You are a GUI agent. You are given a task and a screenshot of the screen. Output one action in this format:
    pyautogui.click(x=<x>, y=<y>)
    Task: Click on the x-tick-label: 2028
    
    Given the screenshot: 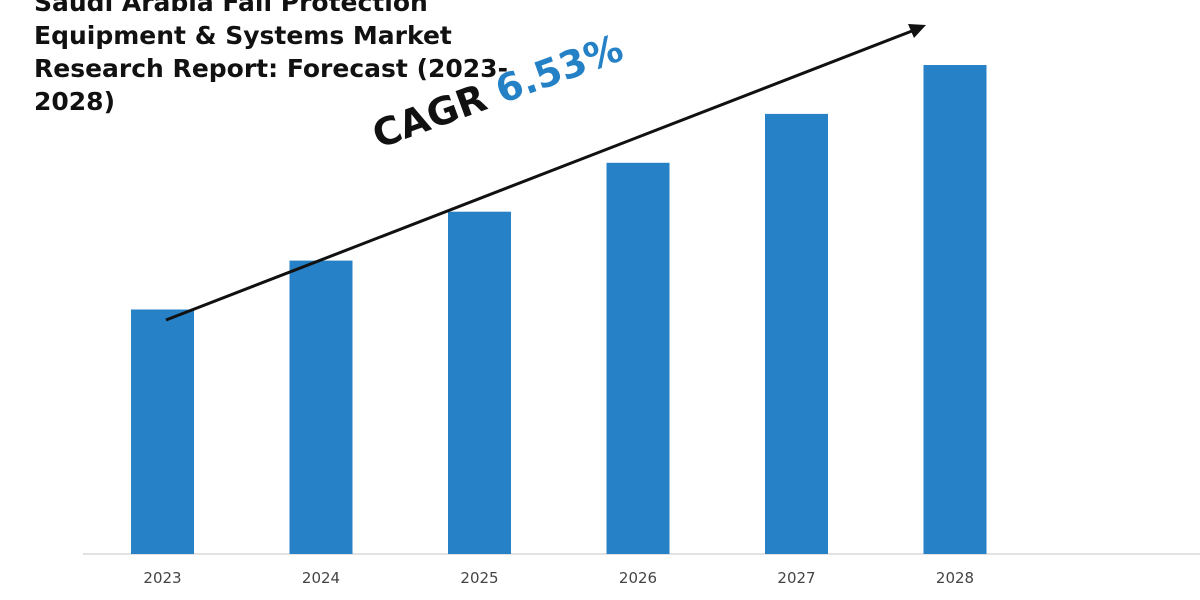 What is the action you would take?
    pyautogui.click(x=955, y=578)
    